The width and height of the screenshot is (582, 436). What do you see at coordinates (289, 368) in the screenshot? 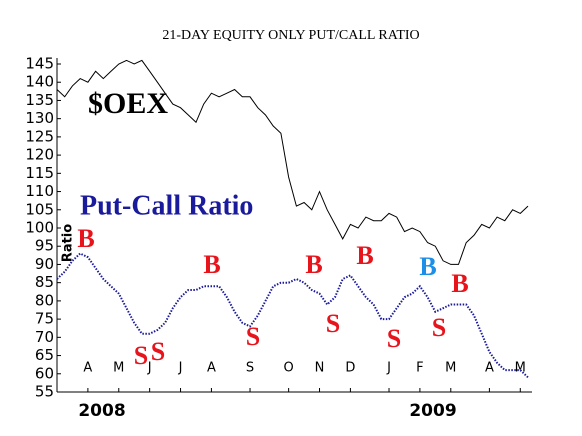
I see `x-tick-label: O` at bounding box center [289, 368].